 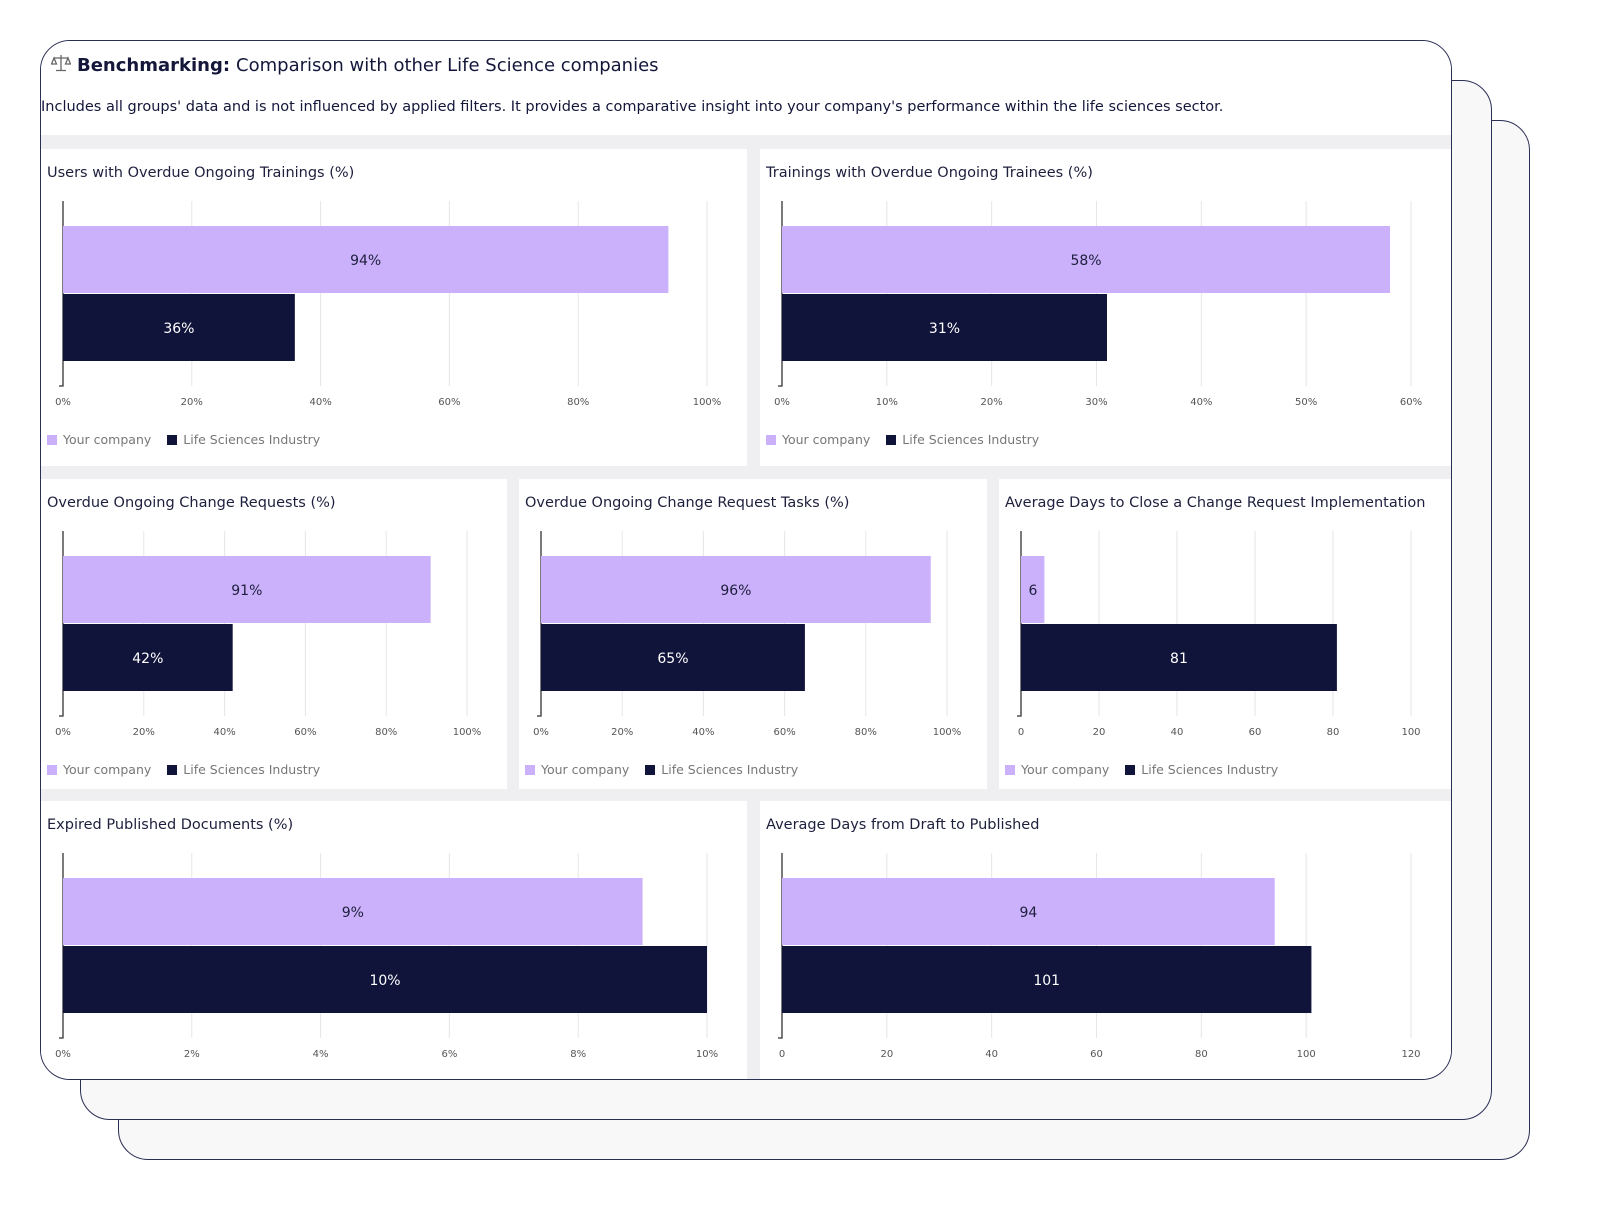 I want to click on bar-value-label: 42%, so click(x=147, y=659).